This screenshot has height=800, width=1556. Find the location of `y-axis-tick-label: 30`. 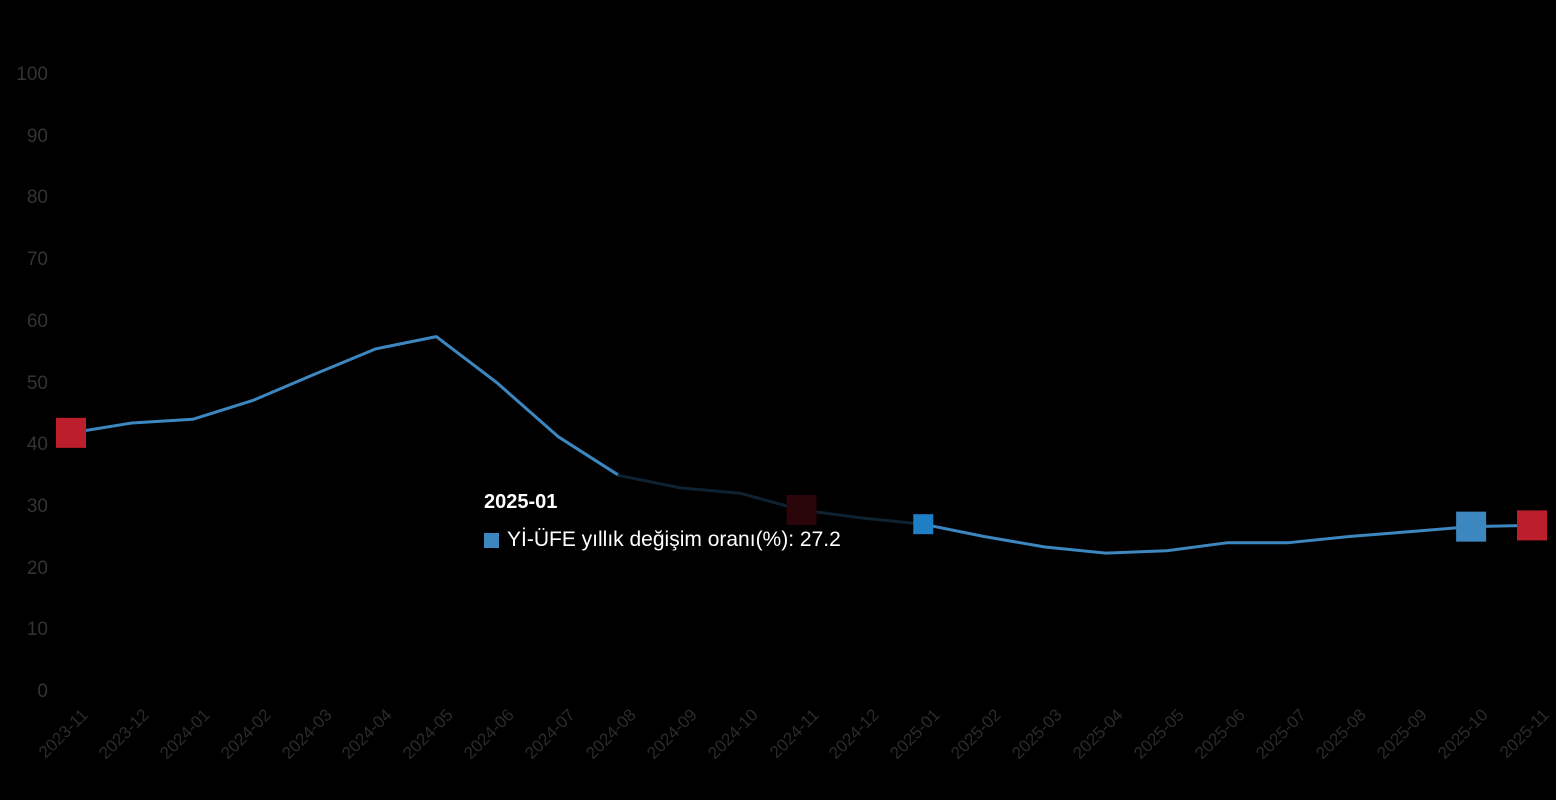

y-axis-tick-label: 30 is located at coordinates (37, 506).